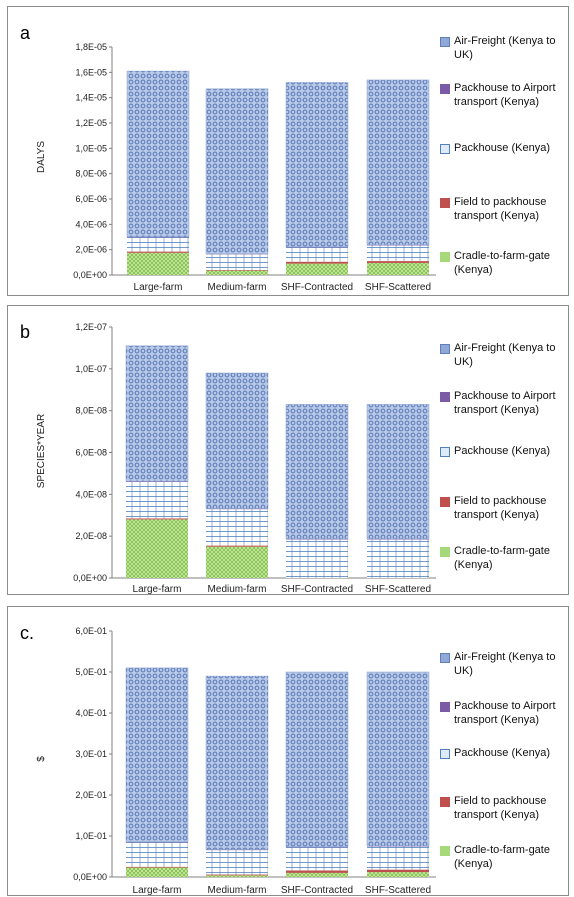 The image size is (574, 897). I want to click on legend-item-cradle: Cradle-to-farm-gate (Kenya), so click(504, 857).